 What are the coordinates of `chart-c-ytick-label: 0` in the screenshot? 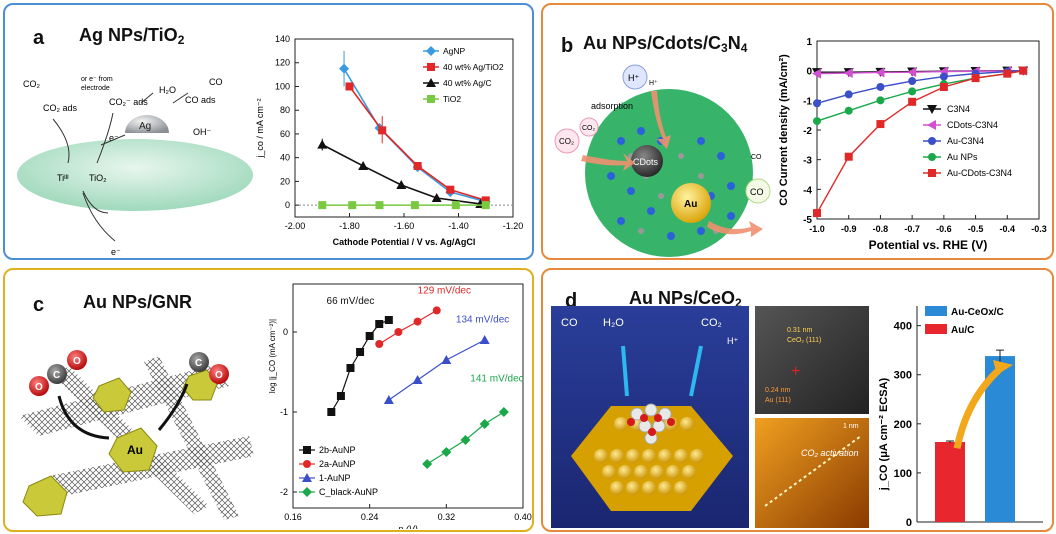 It's located at (285, 332).